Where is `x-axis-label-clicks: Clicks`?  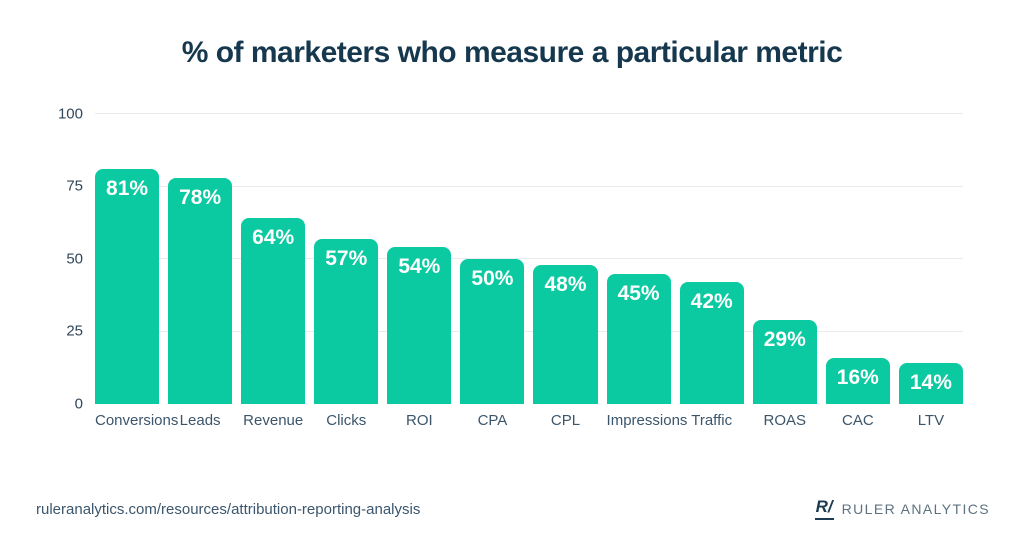
x-axis-label-clicks: Clicks is located at coordinates (346, 420).